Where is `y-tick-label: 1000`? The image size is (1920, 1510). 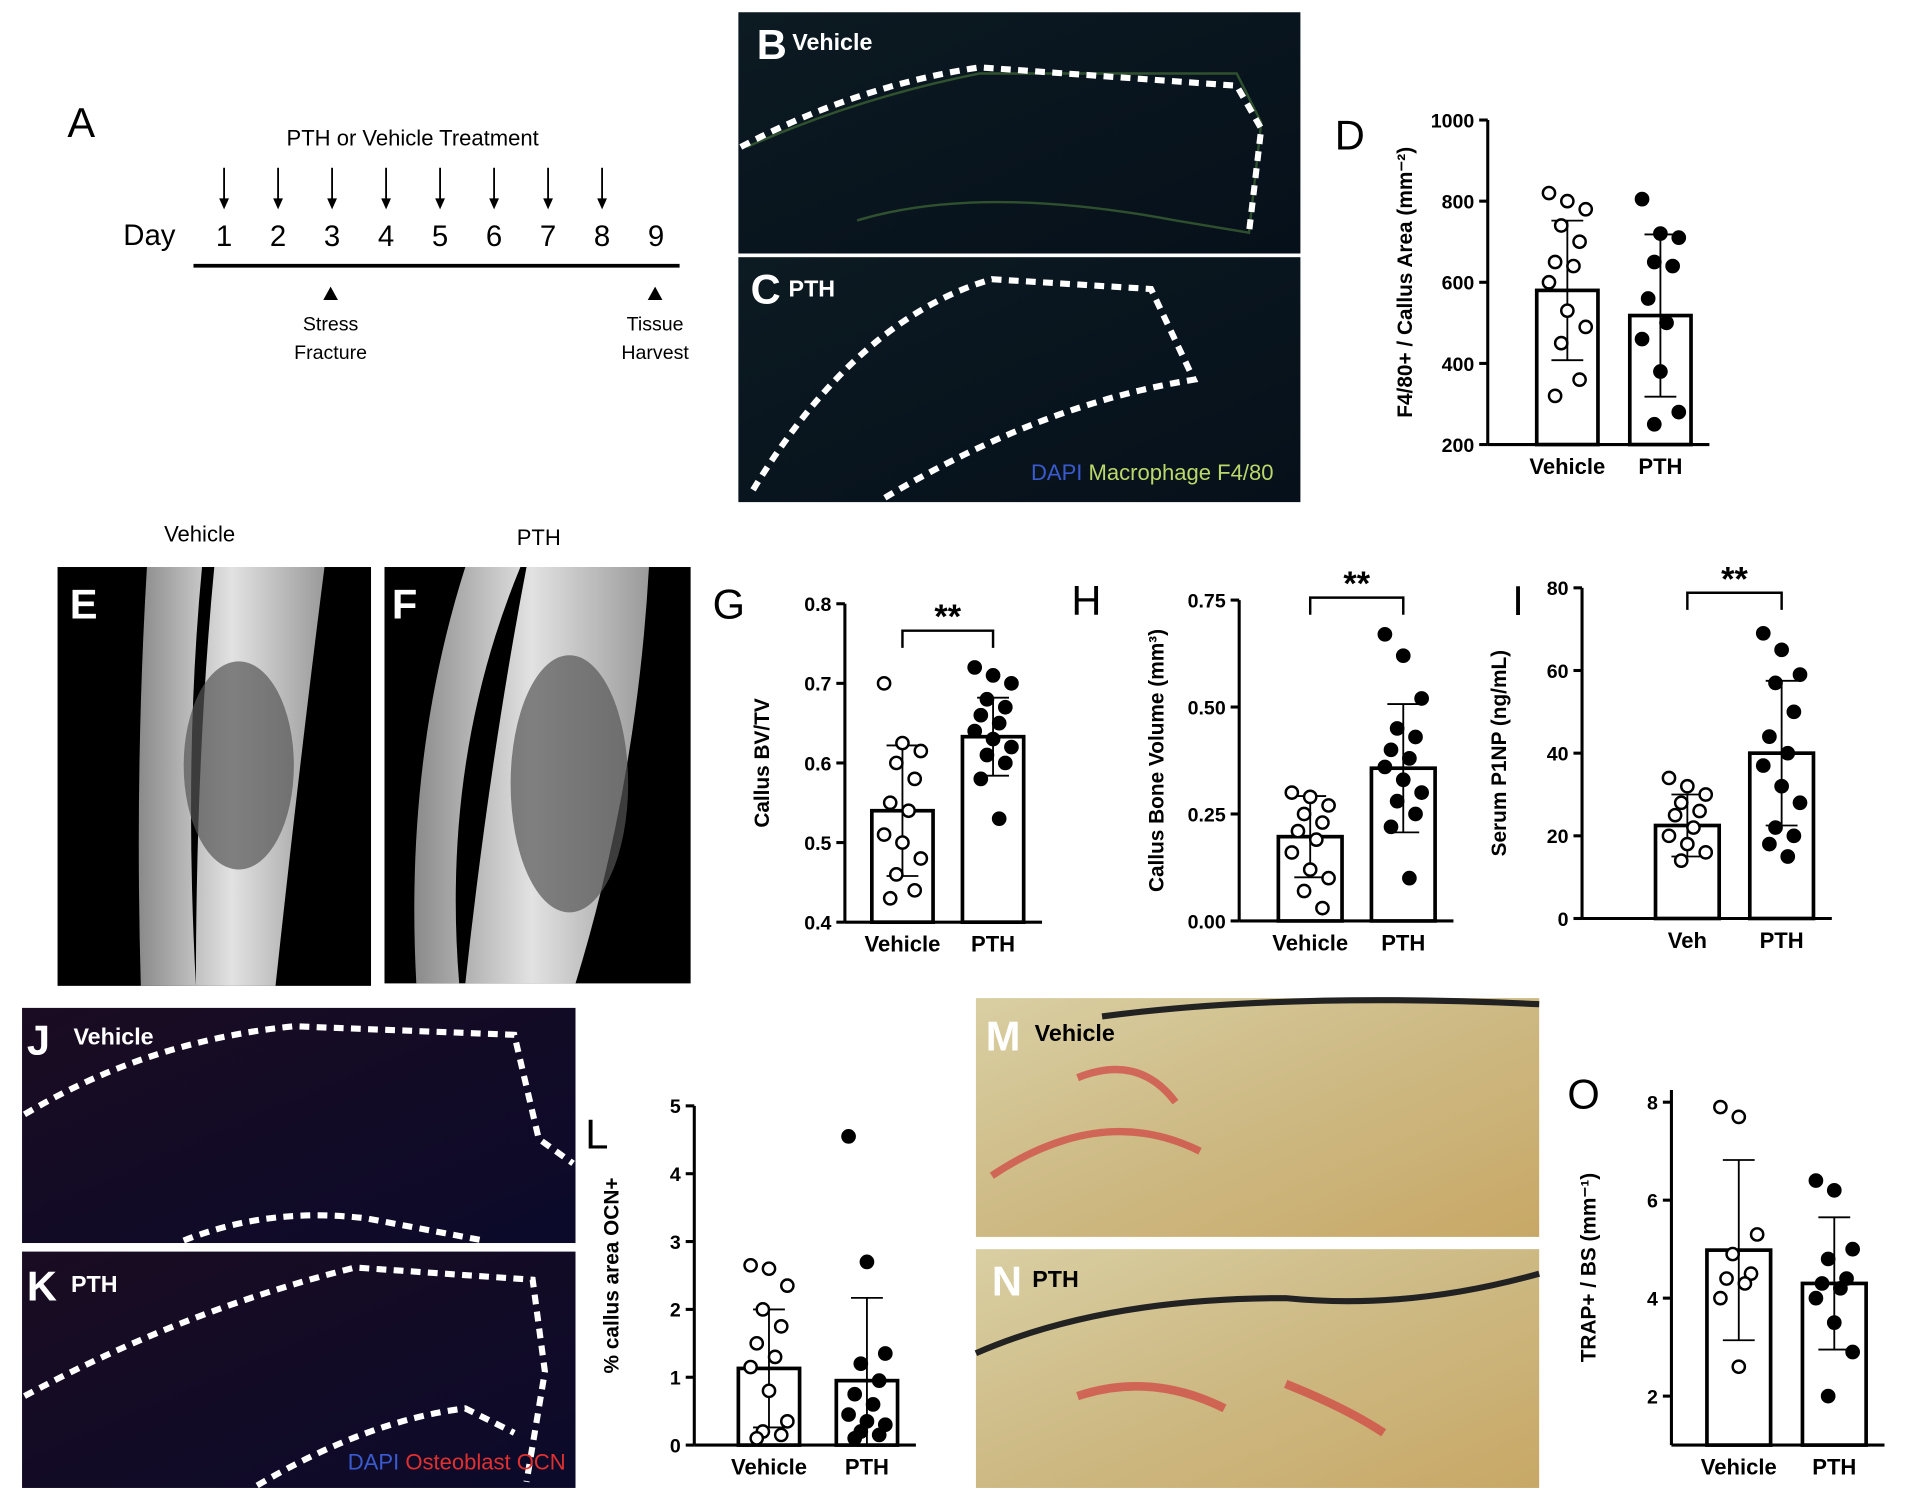 y-tick-label: 1000 is located at coordinates (1453, 121).